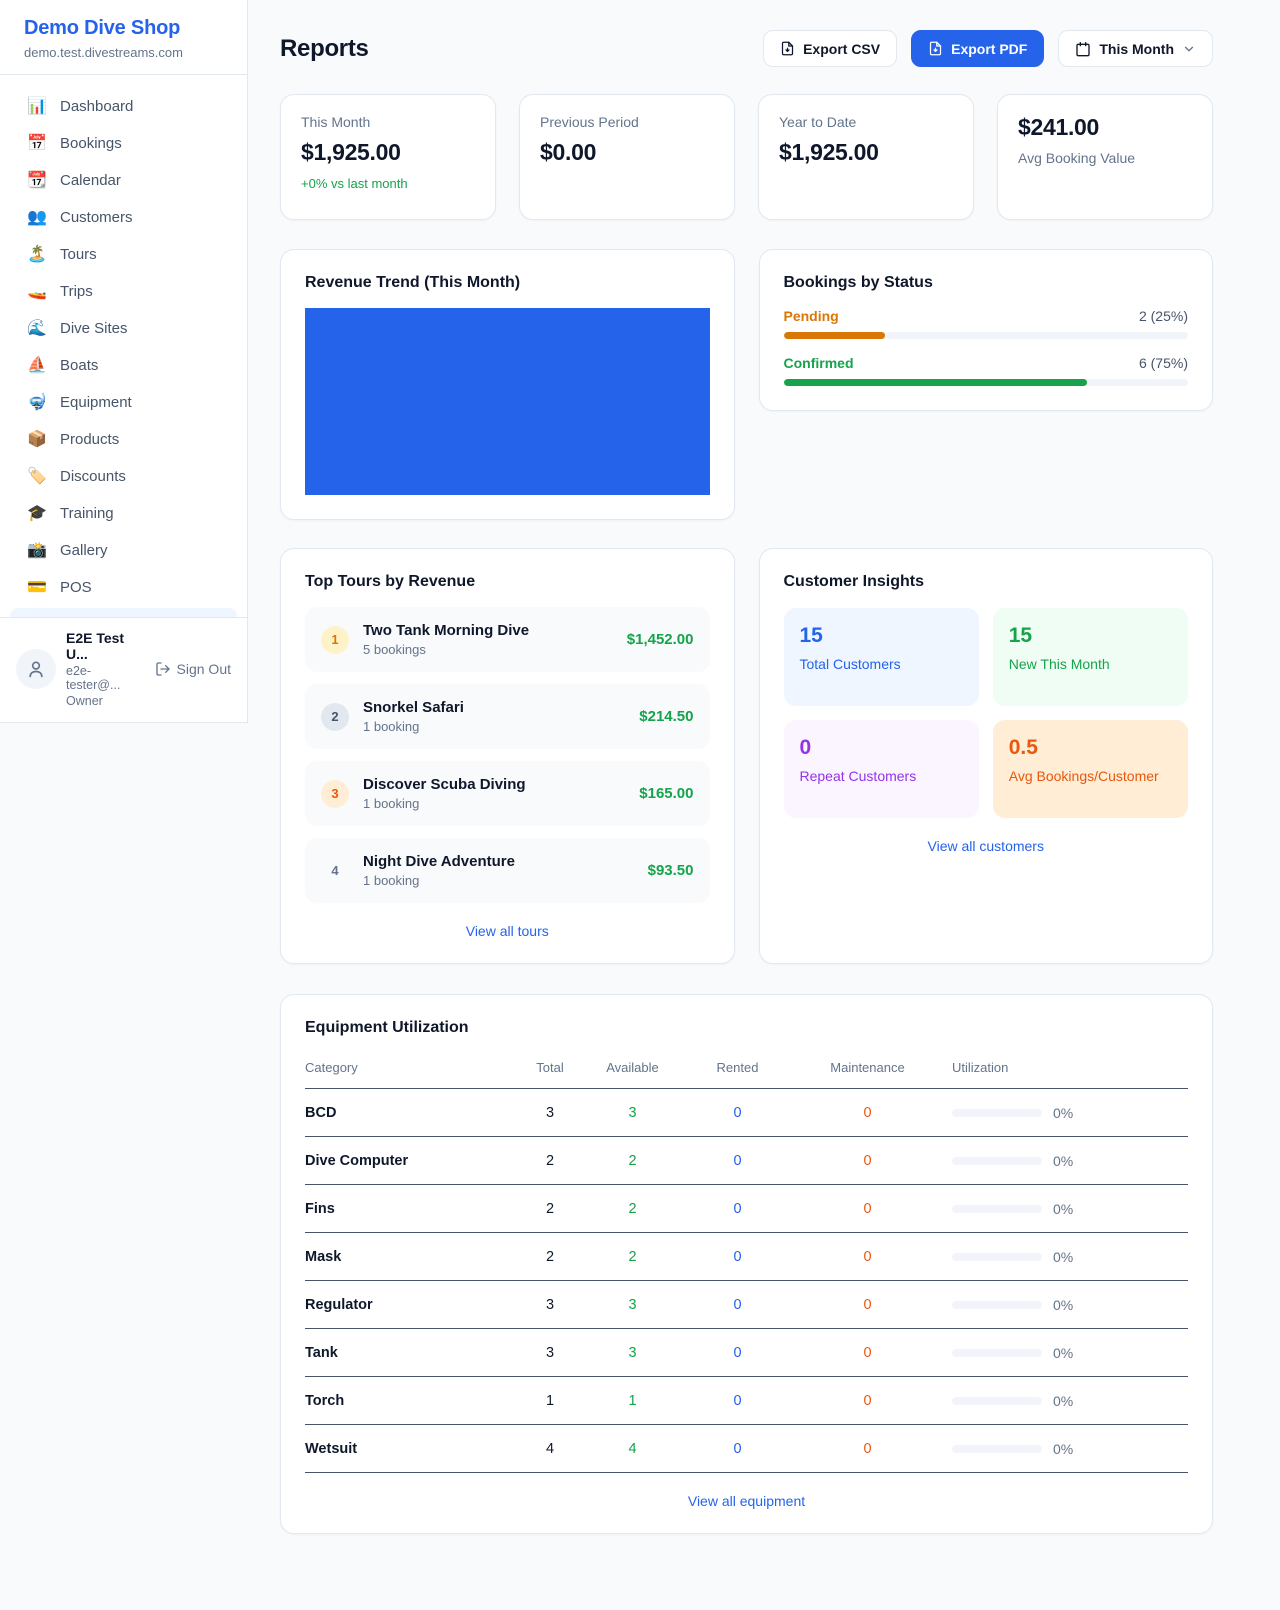 This screenshot has height=1610, width=1280. What do you see at coordinates (123, 550) in the screenshot?
I see `sidebar-item-gallery: 📸 Gallery` at bounding box center [123, 550].